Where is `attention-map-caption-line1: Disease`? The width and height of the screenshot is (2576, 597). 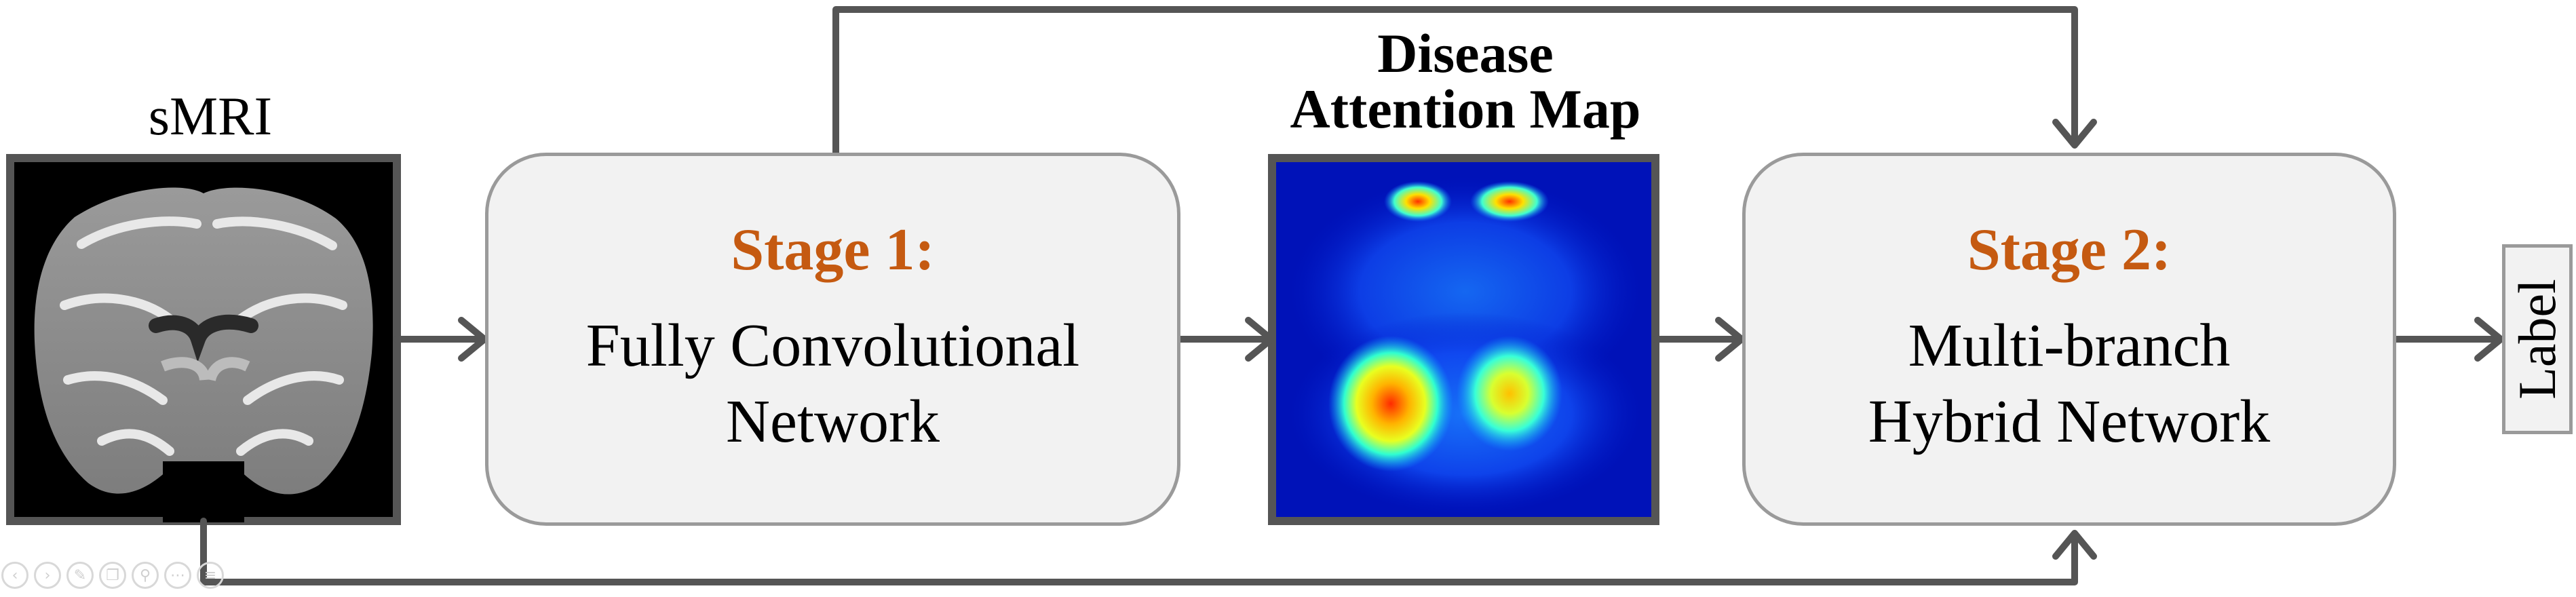 attention-map-caption-line1: Disease is located at coordinates (1465, 53).